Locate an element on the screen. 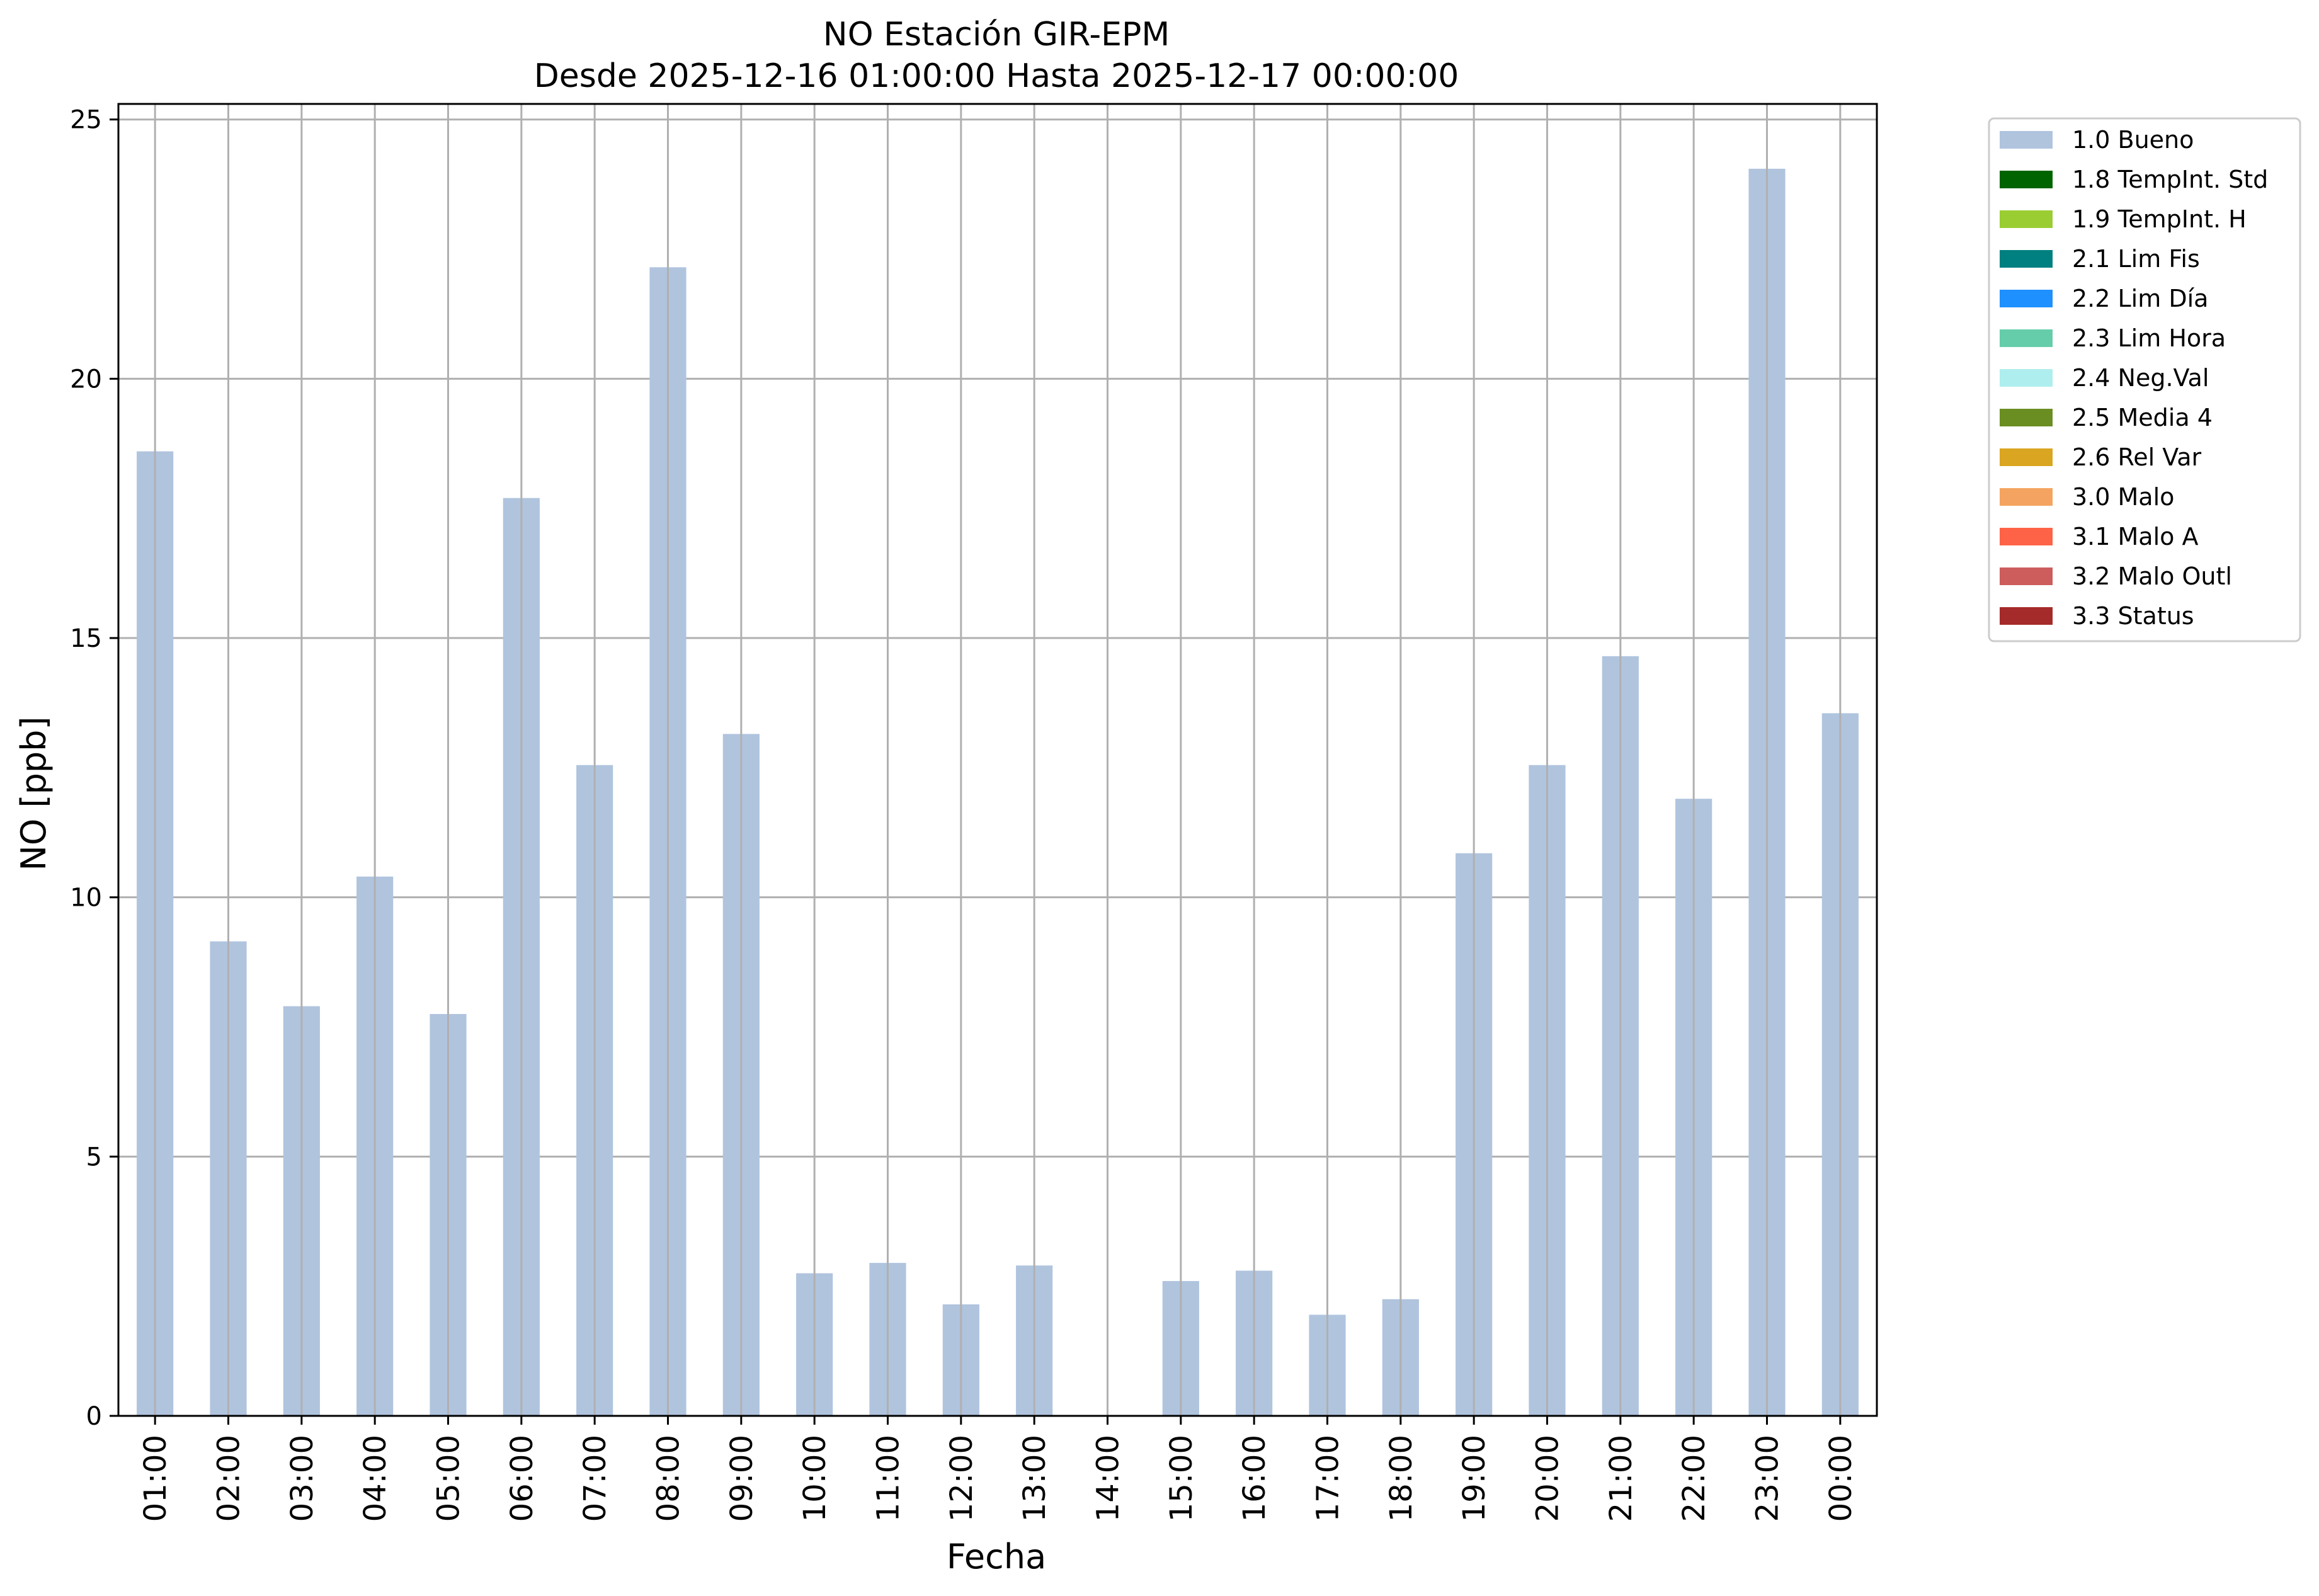 This screenshot has width=2319, height=1596. y-axis-label: NO [ppb] is located at coordinates (34, 793).